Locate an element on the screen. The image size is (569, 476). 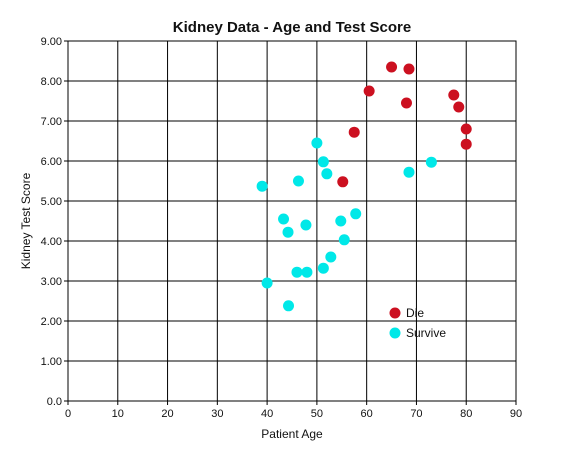
y-tick-label: 5.00 is located at coordinates (51, 202).